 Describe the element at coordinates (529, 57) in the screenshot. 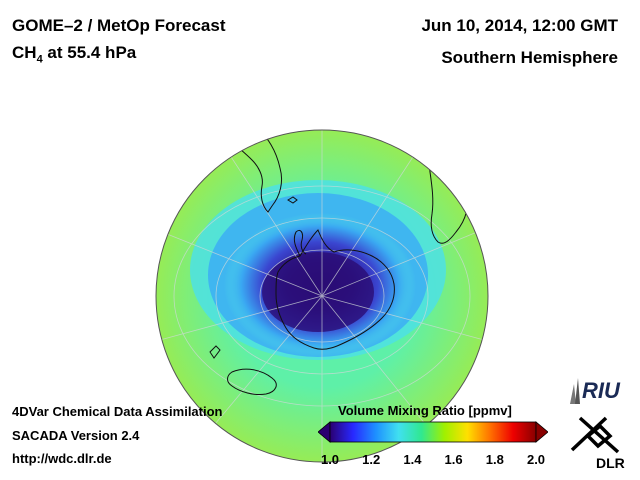

I see `region-label: Southern Hemisphere` at that location.